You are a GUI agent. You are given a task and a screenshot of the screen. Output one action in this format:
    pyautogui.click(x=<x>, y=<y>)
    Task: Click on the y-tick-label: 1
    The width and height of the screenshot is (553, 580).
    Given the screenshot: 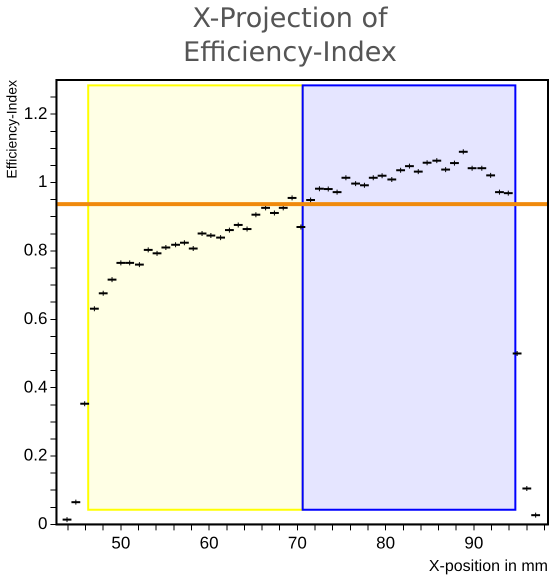 What is the action you would take?
    pyautogui.click(x=43, y=182)
    